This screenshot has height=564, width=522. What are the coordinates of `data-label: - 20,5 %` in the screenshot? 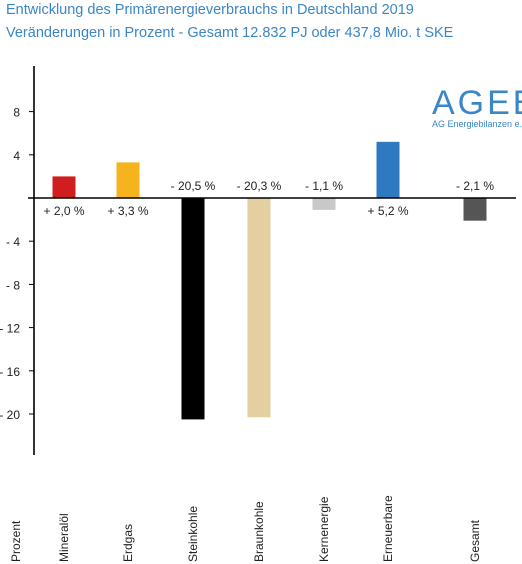 It's located at (193, 186).